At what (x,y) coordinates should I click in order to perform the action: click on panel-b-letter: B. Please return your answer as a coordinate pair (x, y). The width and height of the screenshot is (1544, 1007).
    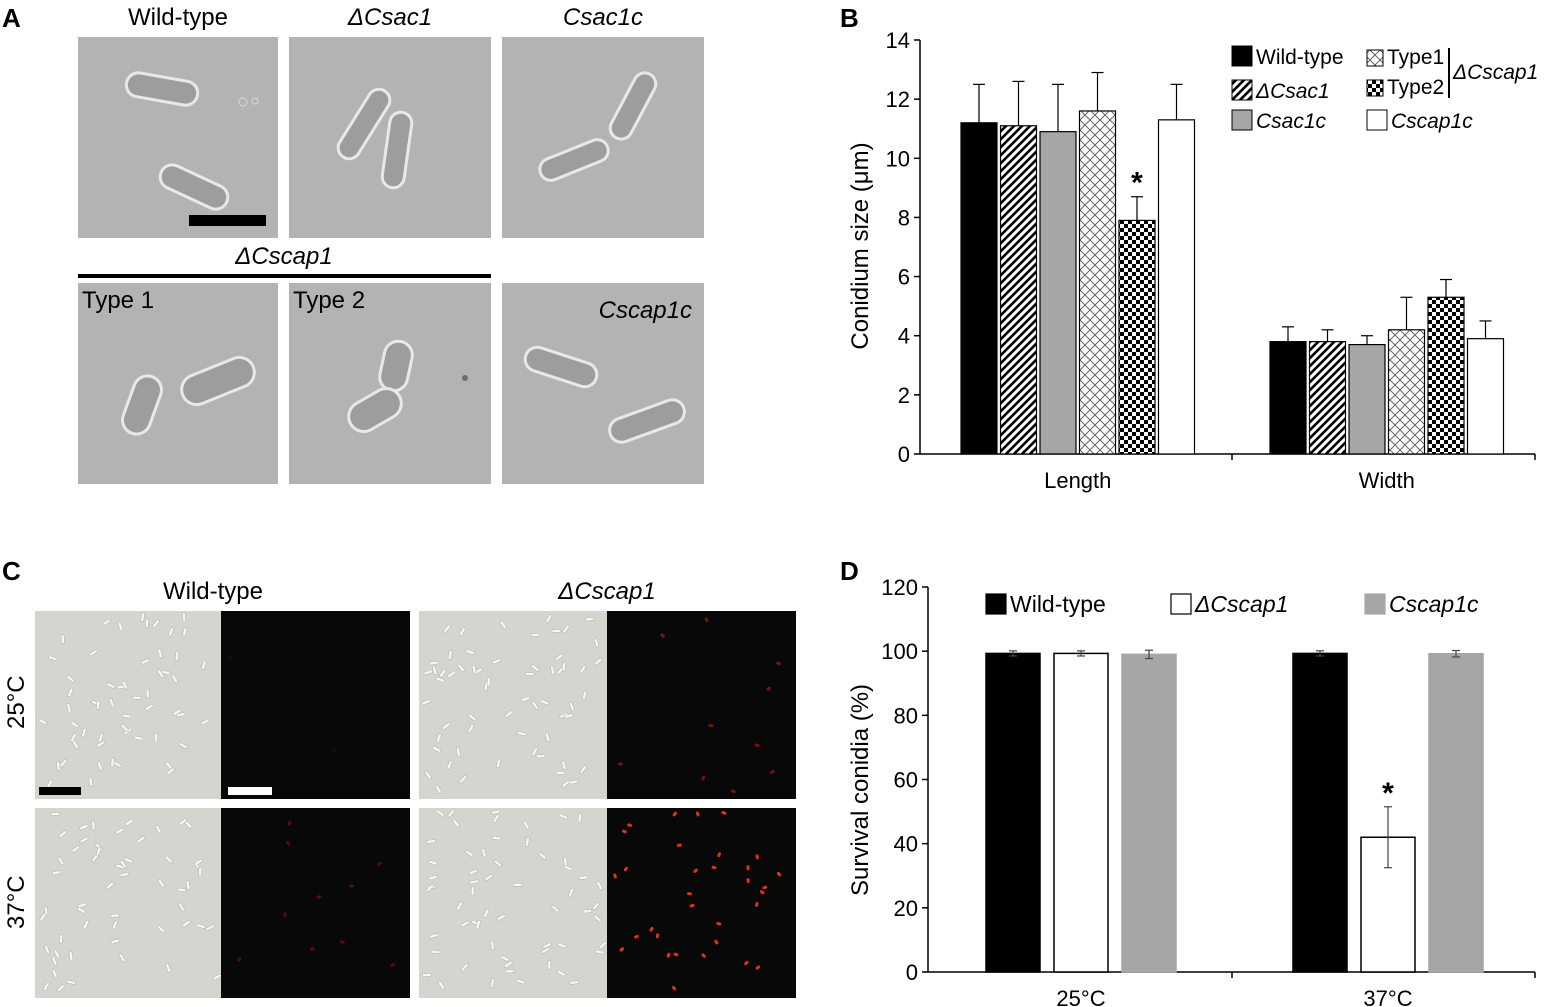
    Looking at the image, I should click on (849, 18).